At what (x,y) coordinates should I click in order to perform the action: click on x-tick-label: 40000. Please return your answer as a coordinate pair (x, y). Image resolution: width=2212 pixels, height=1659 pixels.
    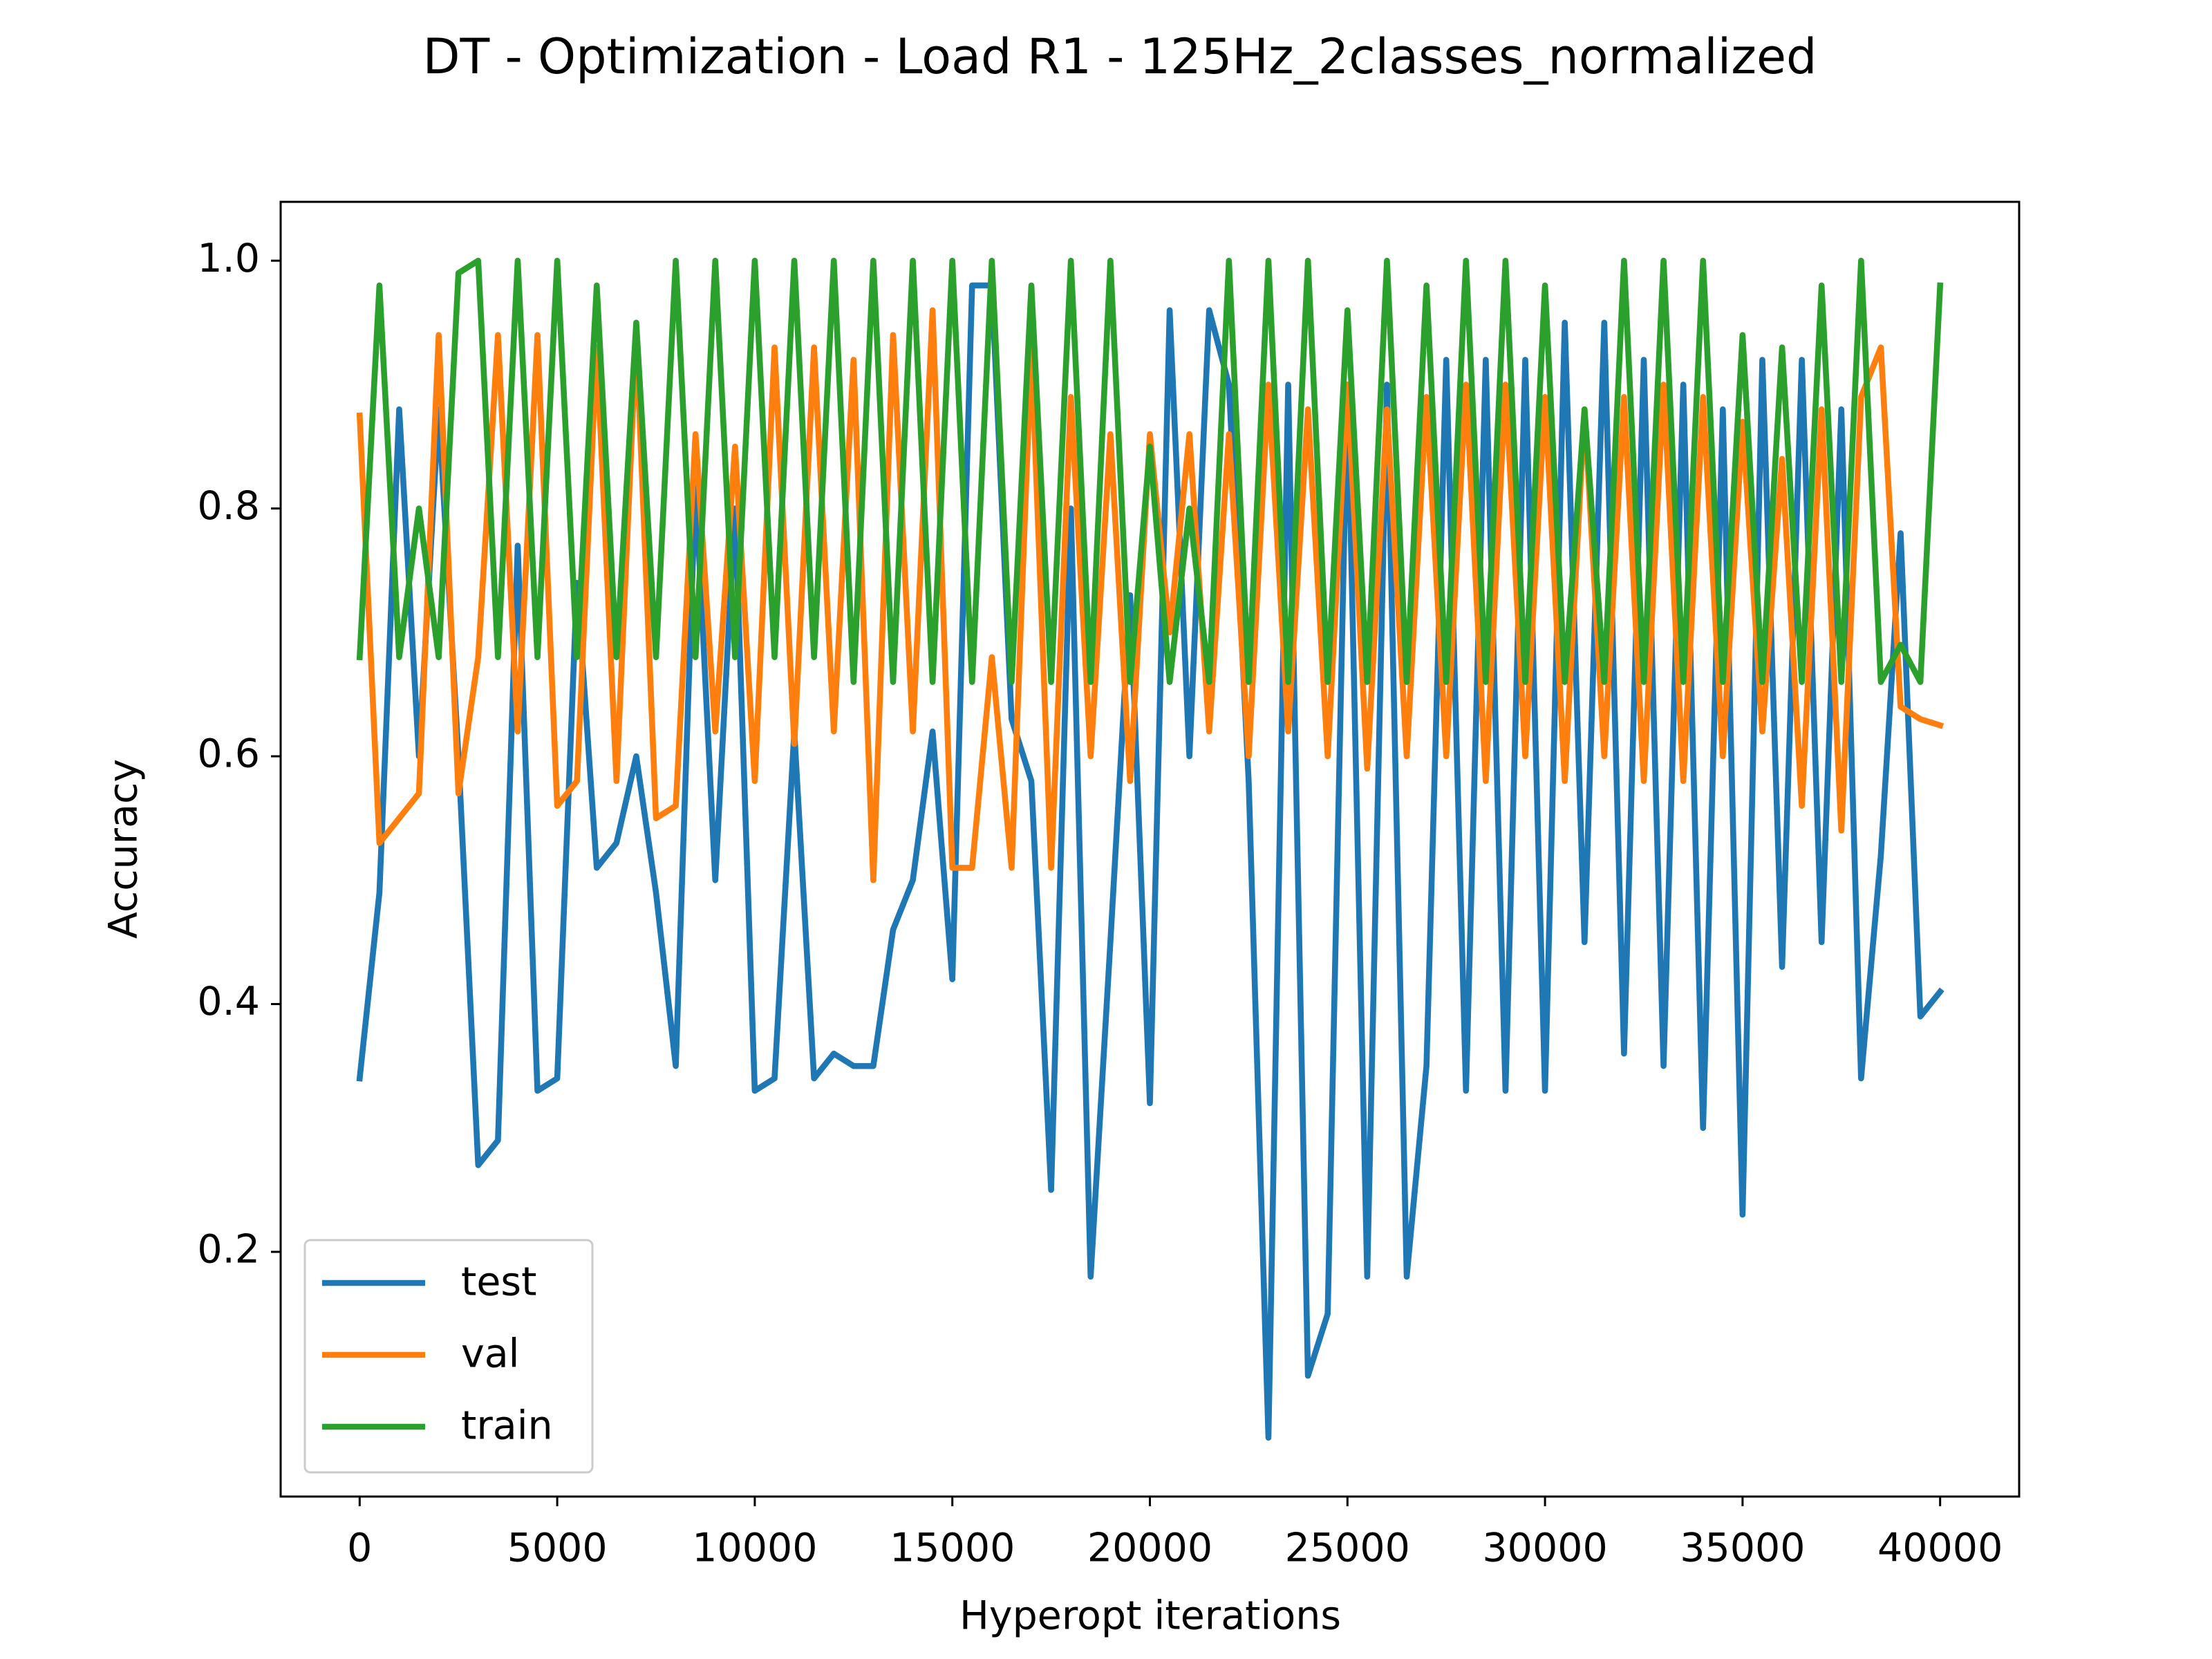
    Looking at the image, I should click on (1940, 1549).